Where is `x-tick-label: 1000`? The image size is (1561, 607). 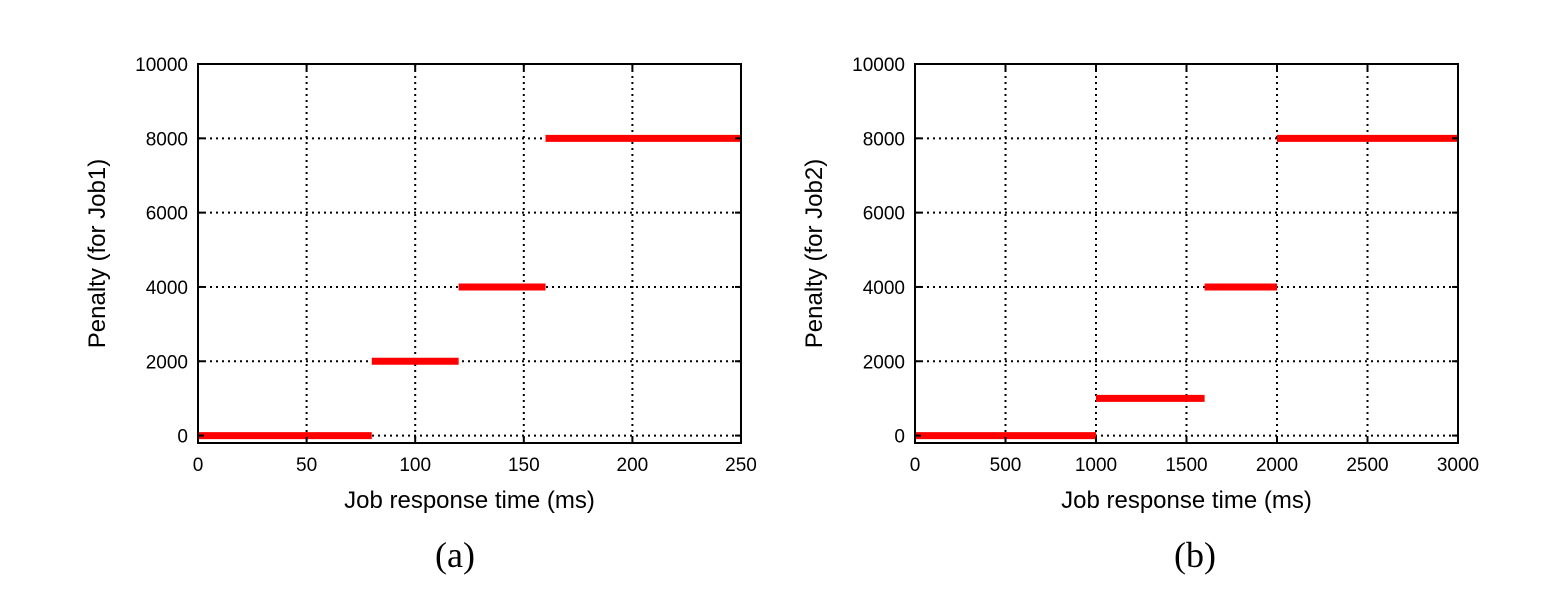
x-tick-label: 1000 is located at coordinates (1096, 465).